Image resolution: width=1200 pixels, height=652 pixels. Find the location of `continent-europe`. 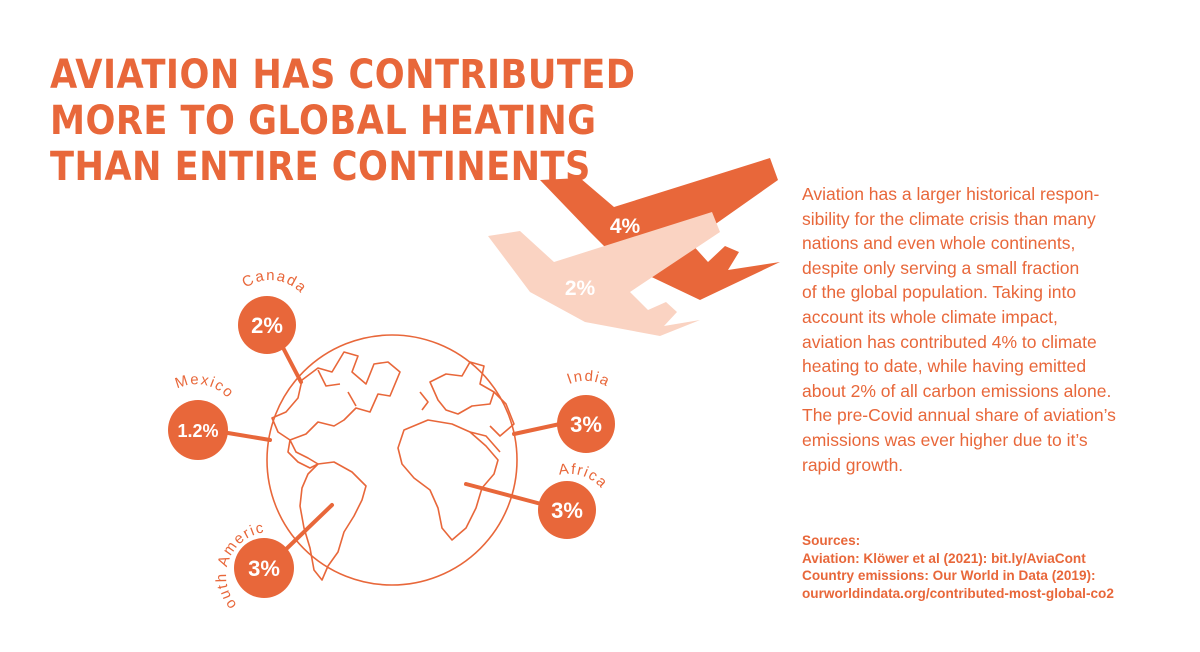

continent-europe is located at coordinates (462, 388).